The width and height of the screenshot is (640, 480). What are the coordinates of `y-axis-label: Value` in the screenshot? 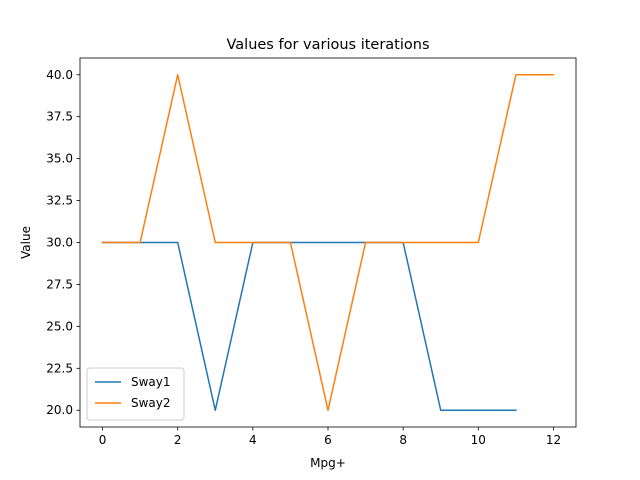 It's located at (26, 242).